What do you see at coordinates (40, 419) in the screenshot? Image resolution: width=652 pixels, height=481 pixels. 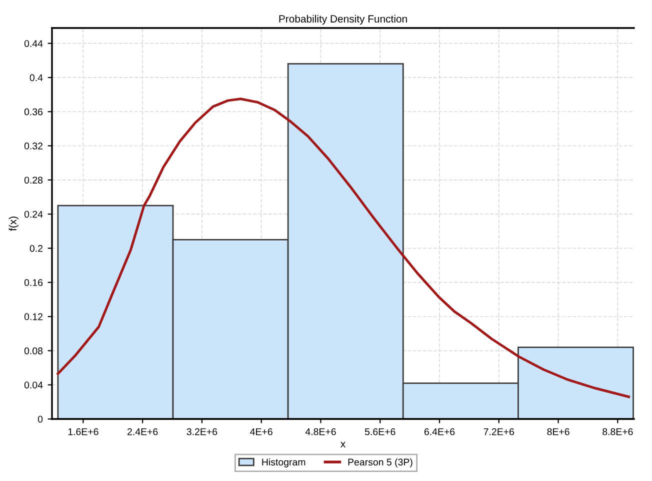 I see `y-tick-label: 0` at bounding box center [40, 419].